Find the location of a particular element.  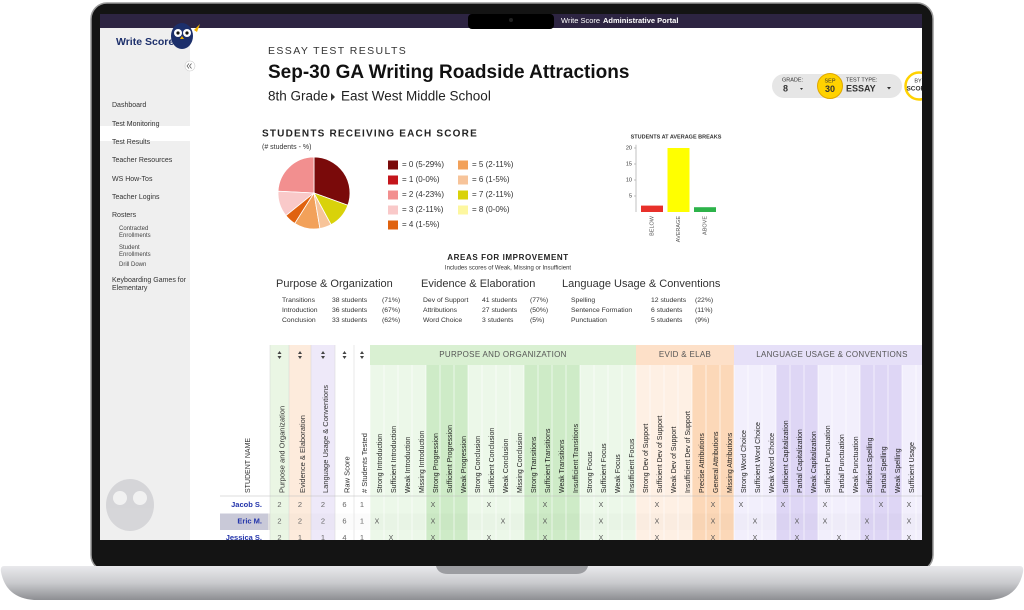

collapse-button is located at coordinates (190, 66).